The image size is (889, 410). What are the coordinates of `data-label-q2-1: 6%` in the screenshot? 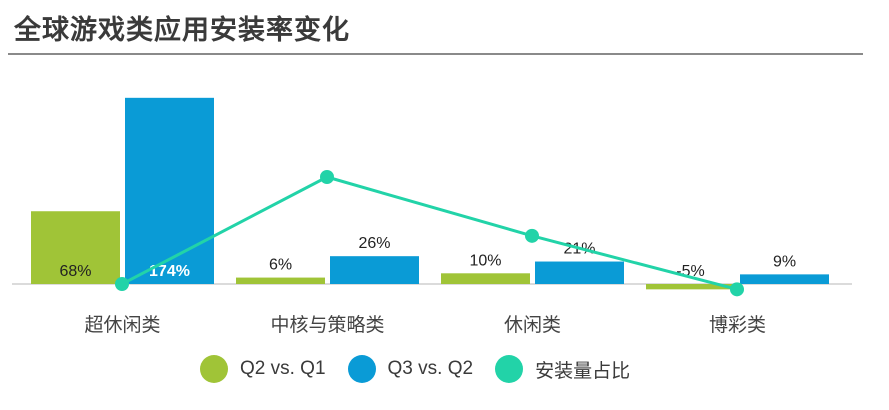 It's located at (280, 265).